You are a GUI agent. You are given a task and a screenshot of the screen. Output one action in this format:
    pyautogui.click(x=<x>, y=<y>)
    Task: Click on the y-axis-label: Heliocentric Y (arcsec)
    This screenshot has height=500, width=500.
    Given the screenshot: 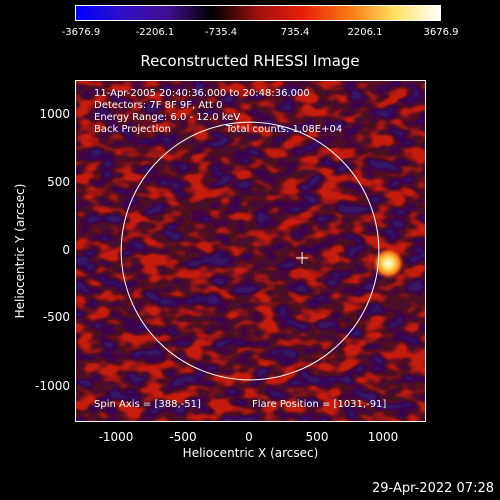 What is the action you would take?
    pyautogui.click(x=20, y=251)
    